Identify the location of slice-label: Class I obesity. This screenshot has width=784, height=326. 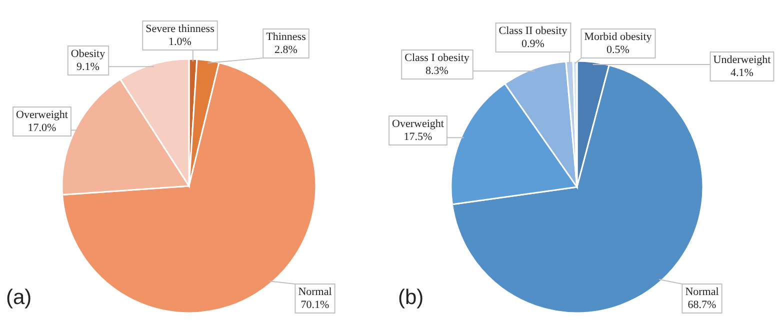
(437, 58).